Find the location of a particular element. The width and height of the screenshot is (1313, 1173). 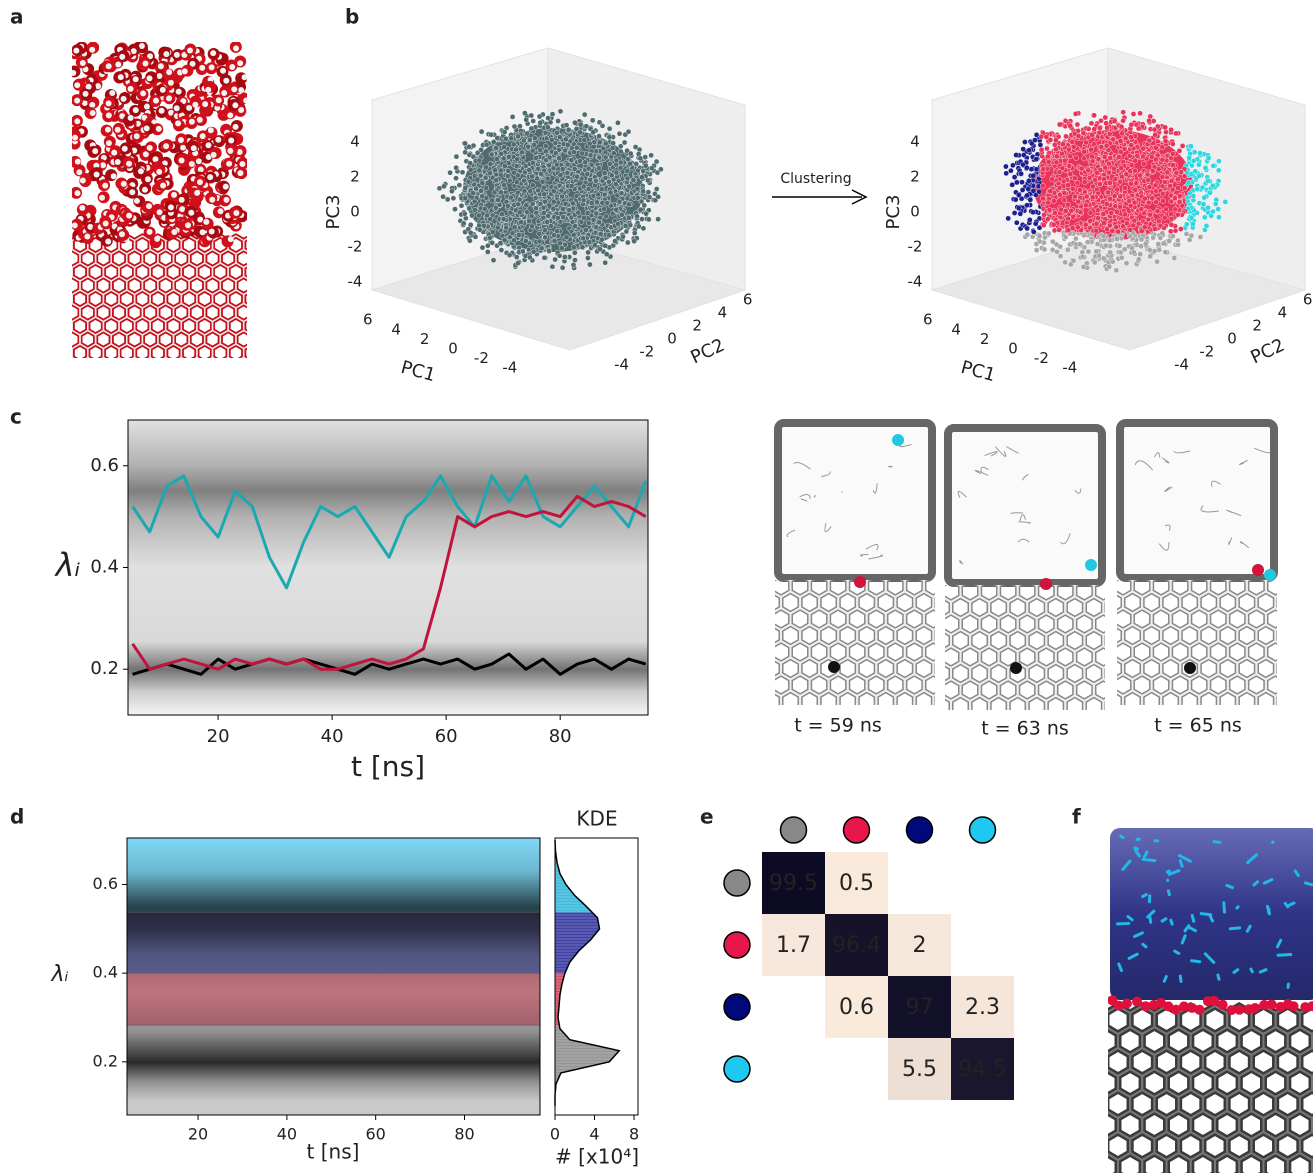

cluster-marker is located at coordinates (982, 830).